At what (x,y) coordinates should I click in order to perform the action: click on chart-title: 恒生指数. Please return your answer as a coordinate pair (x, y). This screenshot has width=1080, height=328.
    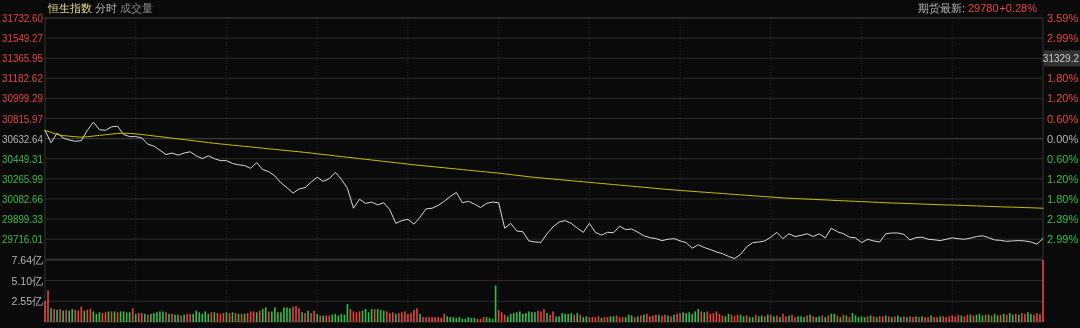
    Looking at the image, I should click on (69, 8).